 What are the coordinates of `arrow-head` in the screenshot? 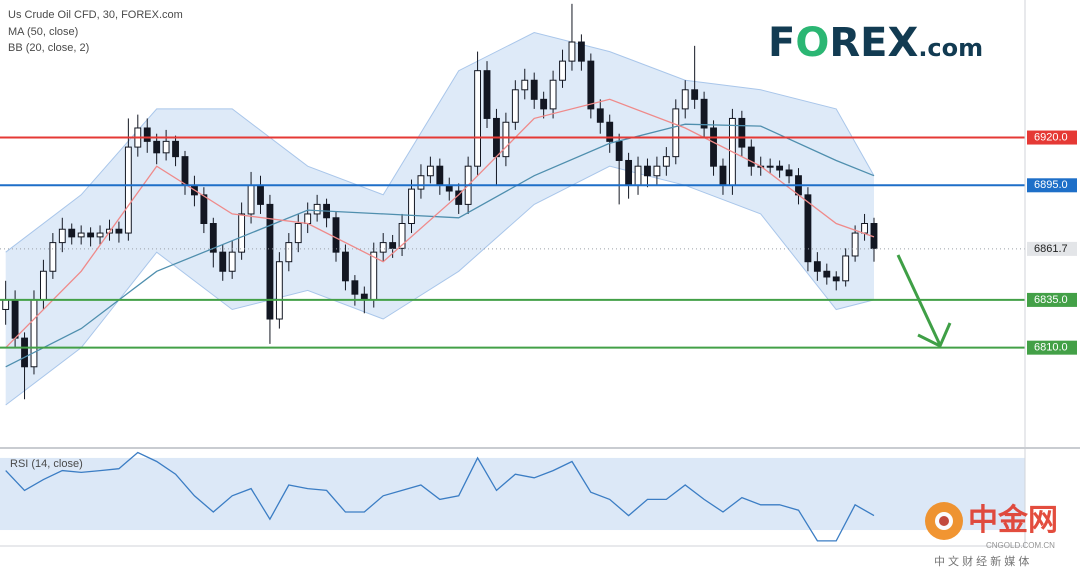 It's located at (934, 335).